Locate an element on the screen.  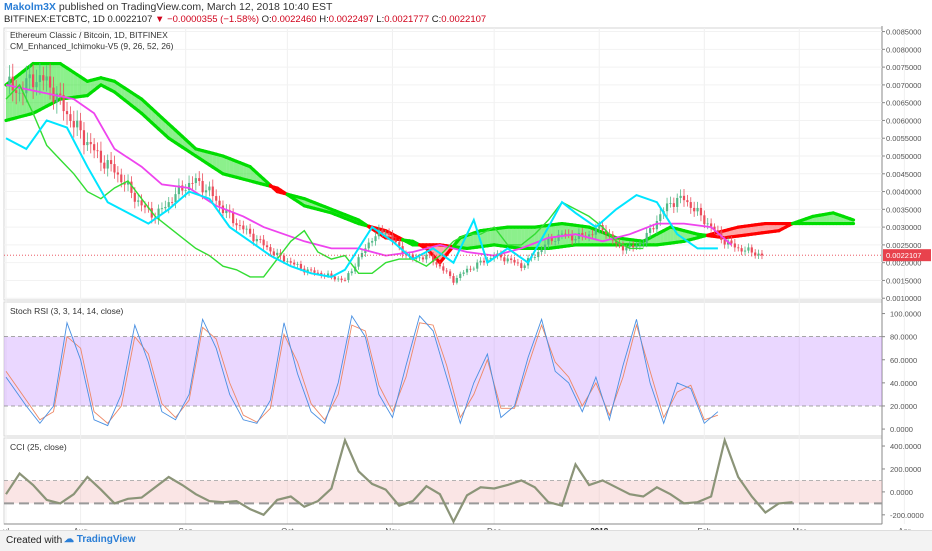
y-tick-label: 0.0045000 is located at coordinates (903, 174).